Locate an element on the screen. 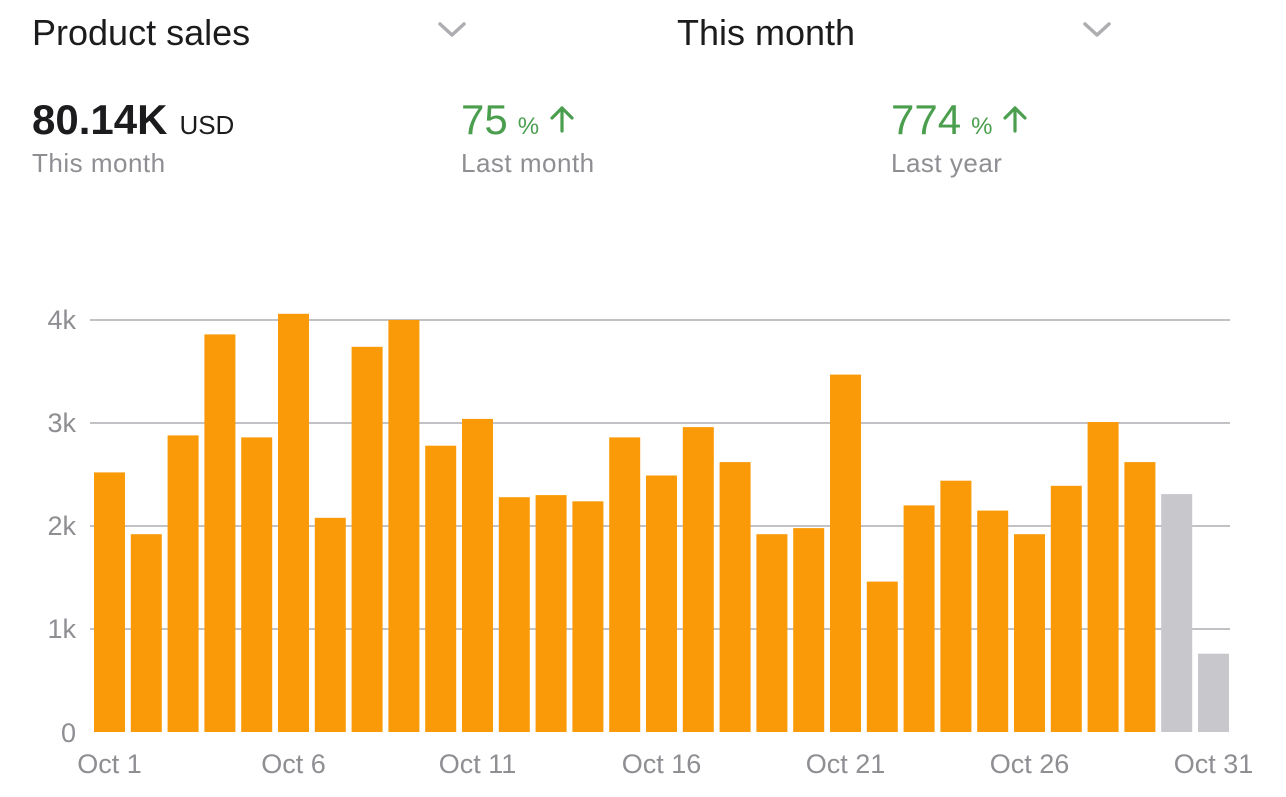 Image resolution: width=1286 pixels, height=797 pixels. x-tick-label: Oct 16 is located at coordinates (662, 764).